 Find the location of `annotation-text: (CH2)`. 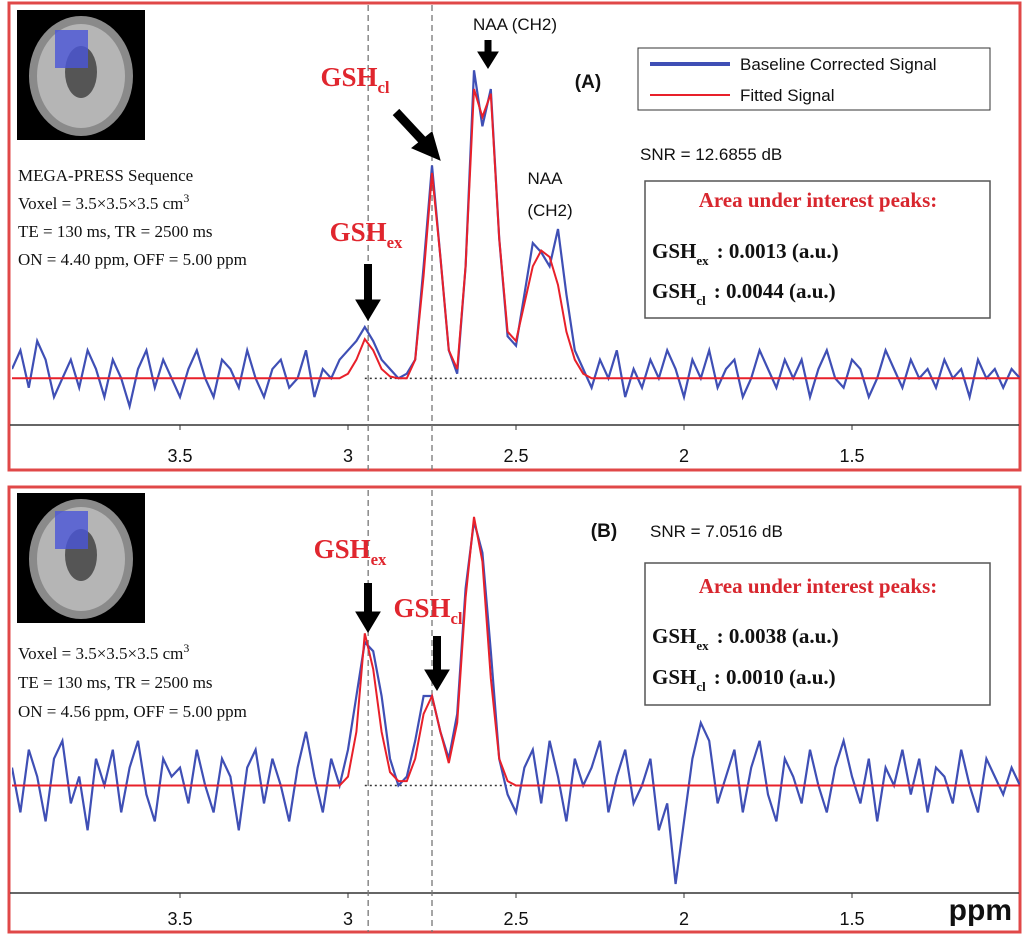

annotation-text: (CH2) is located at coordinates (549, 210).